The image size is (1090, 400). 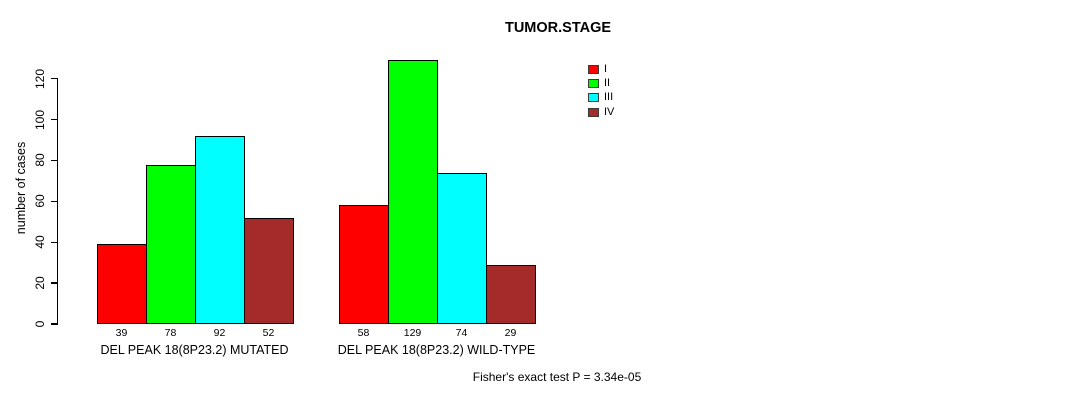 What do you see at coordinates (268, 332) in the screenshot?
I see `bar-value-label: 52` at bounding box center [268, 332].